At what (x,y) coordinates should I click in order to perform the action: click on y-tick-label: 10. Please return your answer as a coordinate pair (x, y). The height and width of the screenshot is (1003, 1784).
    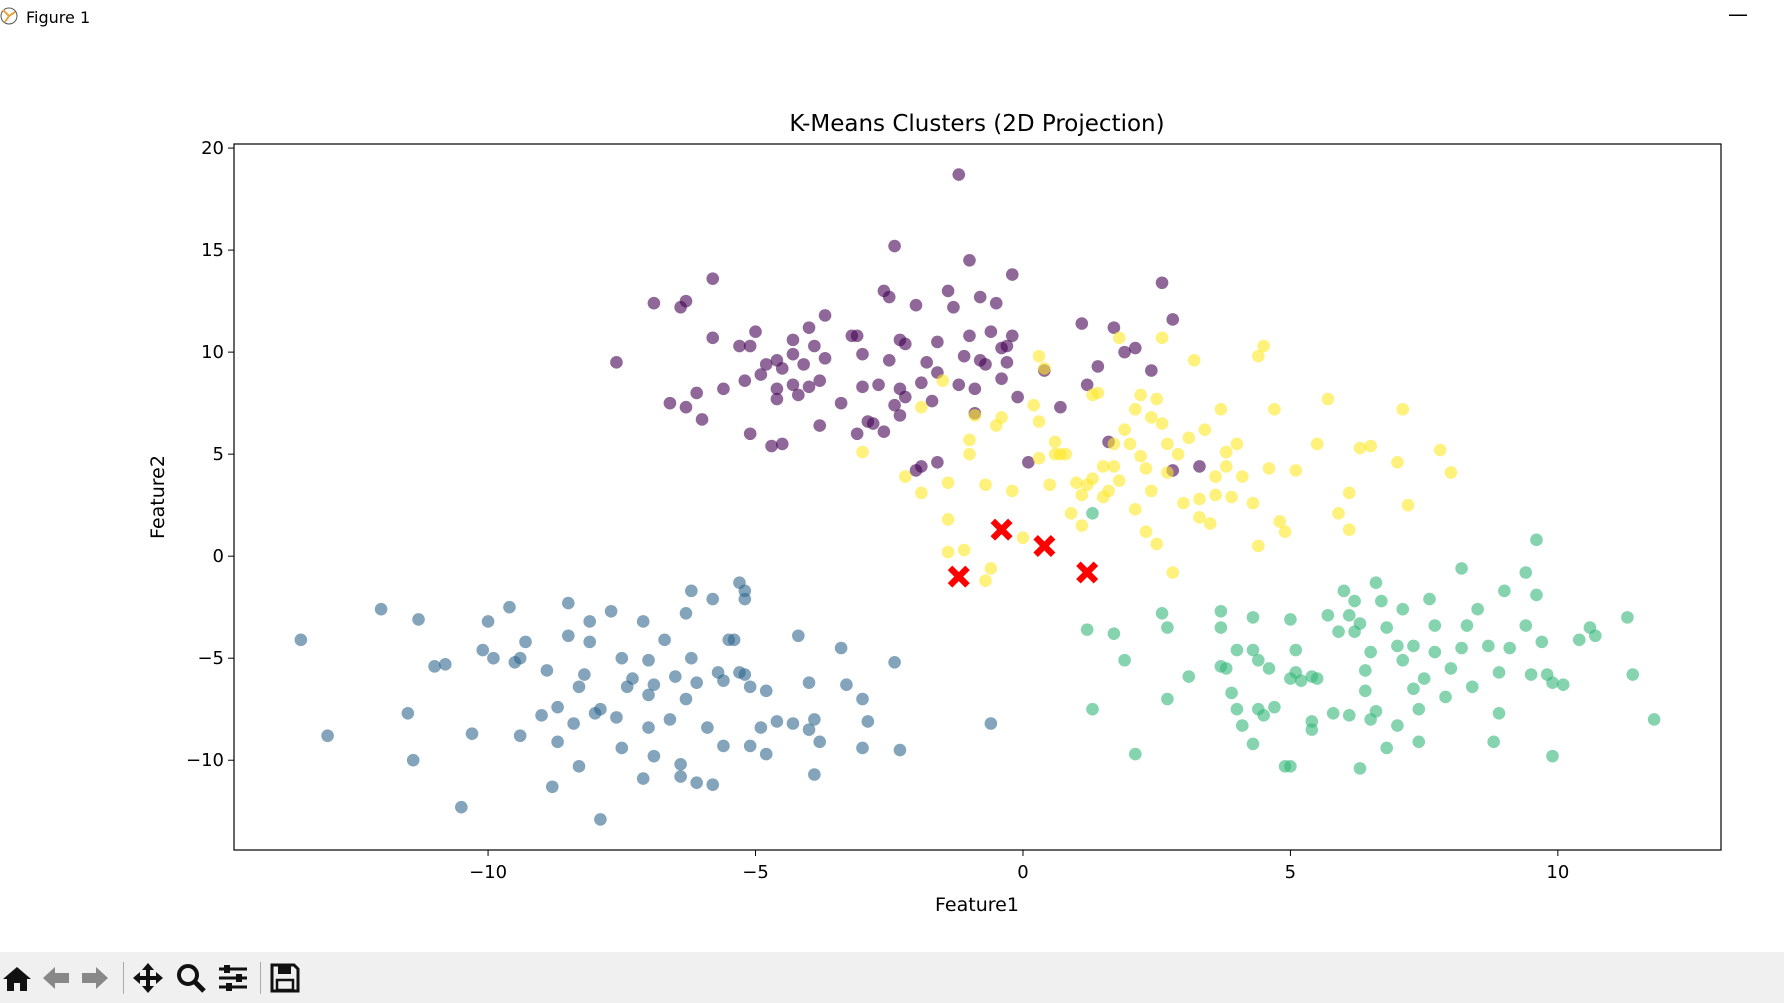
    Looking at the image, I should click on (212, 352).